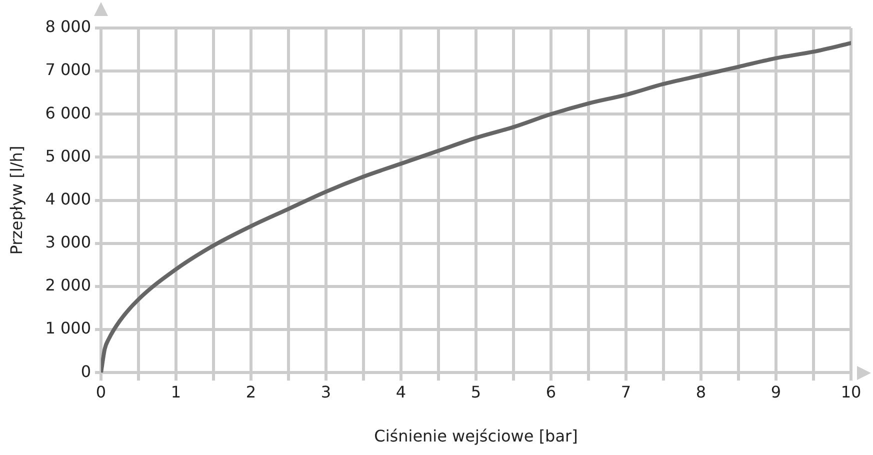 The height and width of the screenshot is (455, 873). Describe the element at coordinates (551, 392) in the screenshot. I see `x-tick-label: 6` at that location.